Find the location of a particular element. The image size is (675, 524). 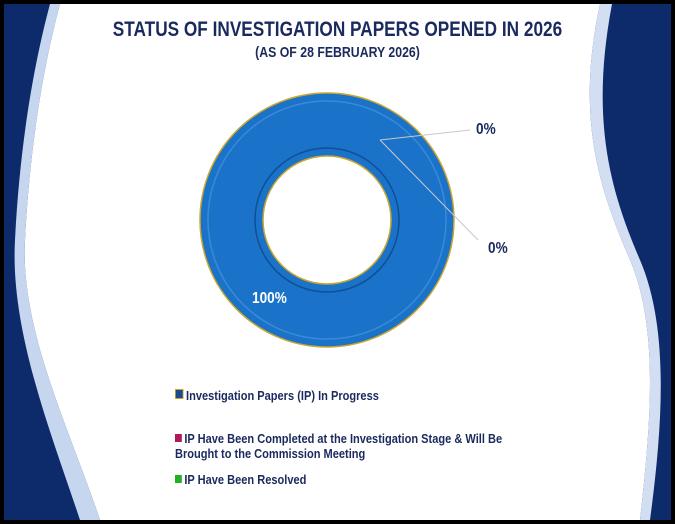

legend-item-in-progress: Investigation Papers (IP) In Progress is located at coordinates (349, 395).